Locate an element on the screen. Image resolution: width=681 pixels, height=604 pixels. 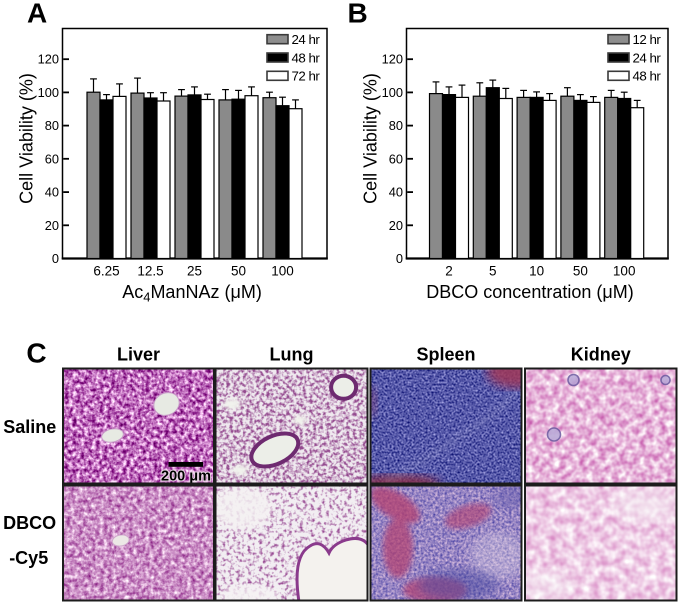
svg-text: DBCO concentration (μM) is located at coordinates (529, 292).